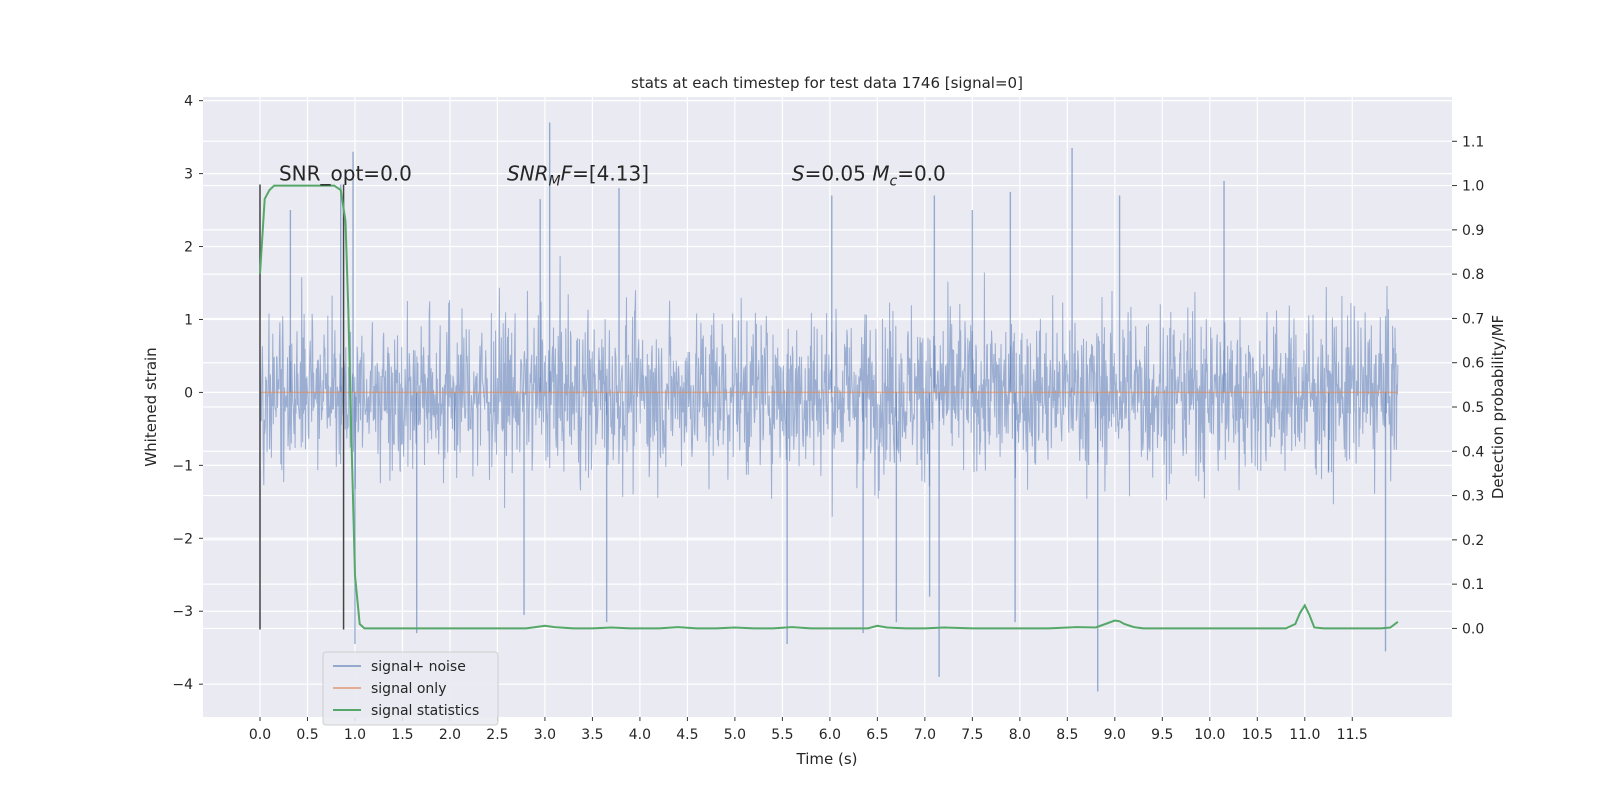  Describe the element at coordinates (1473, 629) in the screenshot. I see `y-right-tick-label: 0.0` at that location.